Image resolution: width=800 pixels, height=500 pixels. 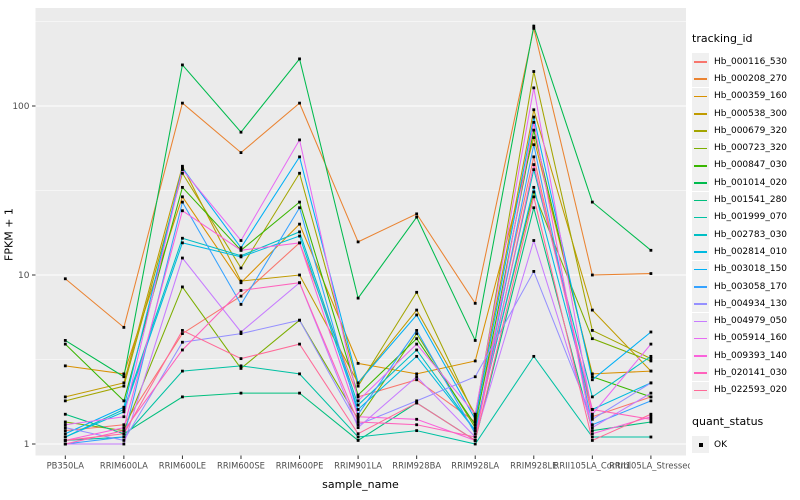 What do you see at coordinates (722, 38) in the screenshot?
I see `legend-title-tracking-id: tracking_id` at bounding box center [722, 38].